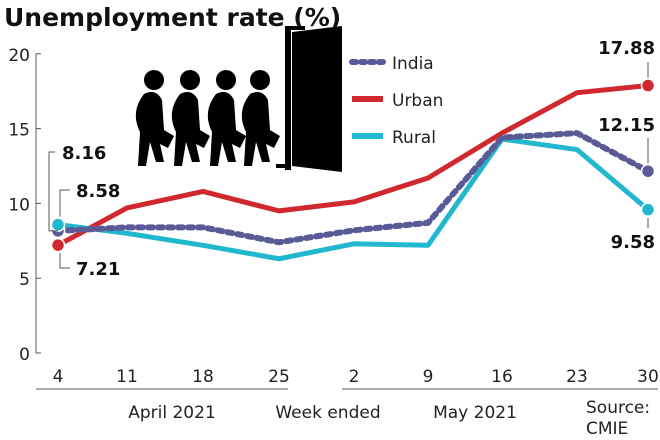 This screenshot has height=440, width=660. I want to click on legend-label: Rural, so click(414, 138).